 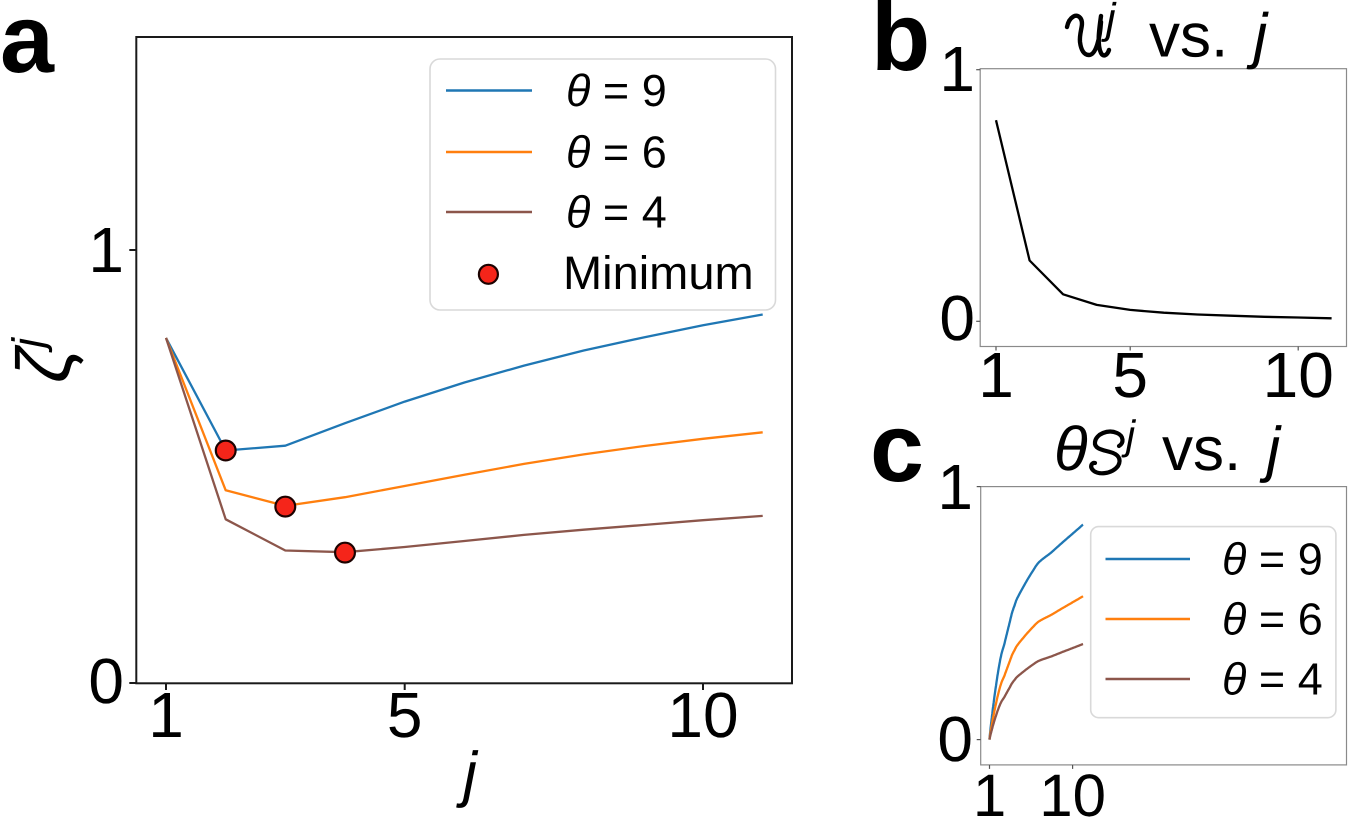 What do you see at coordinates (897, 447) in the screenshot?
I see `svg-text: c` at bounding box center [897, 447].